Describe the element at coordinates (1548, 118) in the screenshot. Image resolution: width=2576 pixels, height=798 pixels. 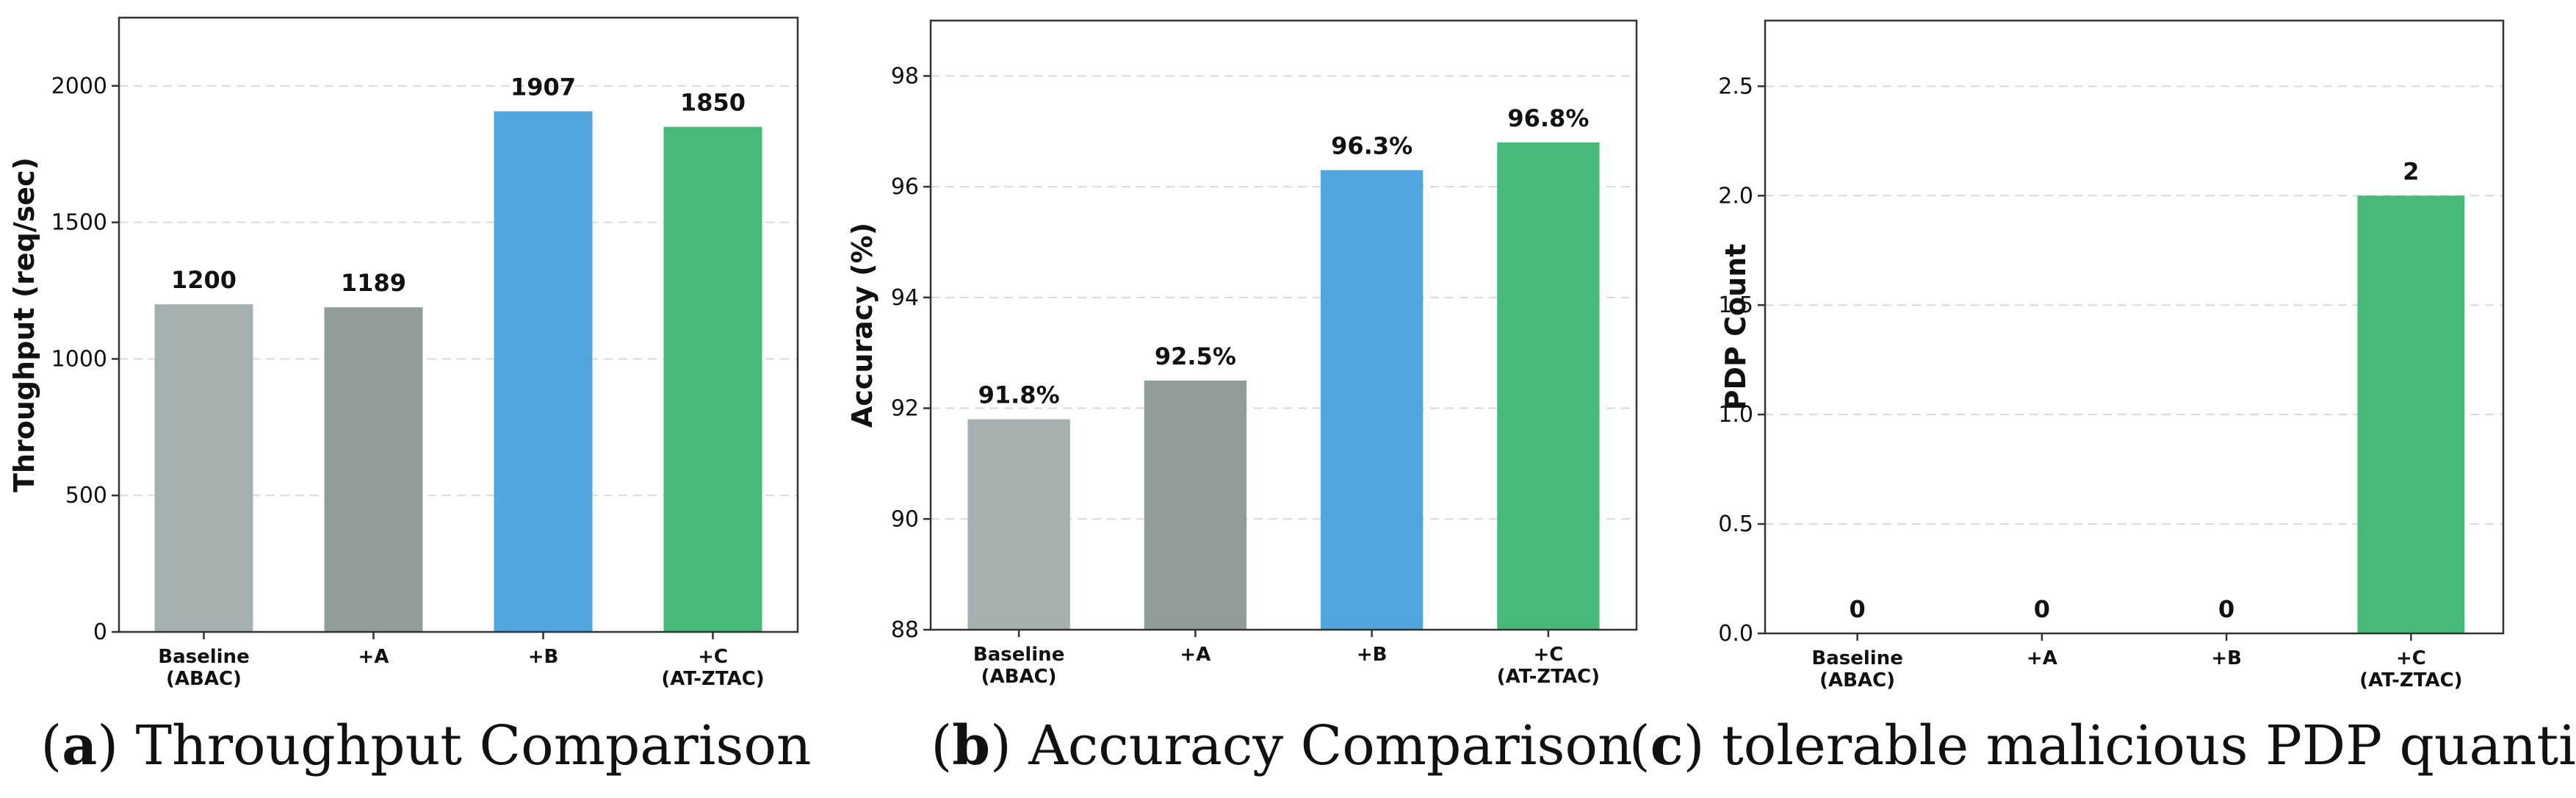
I see `data-label: 96.8%` at that location.